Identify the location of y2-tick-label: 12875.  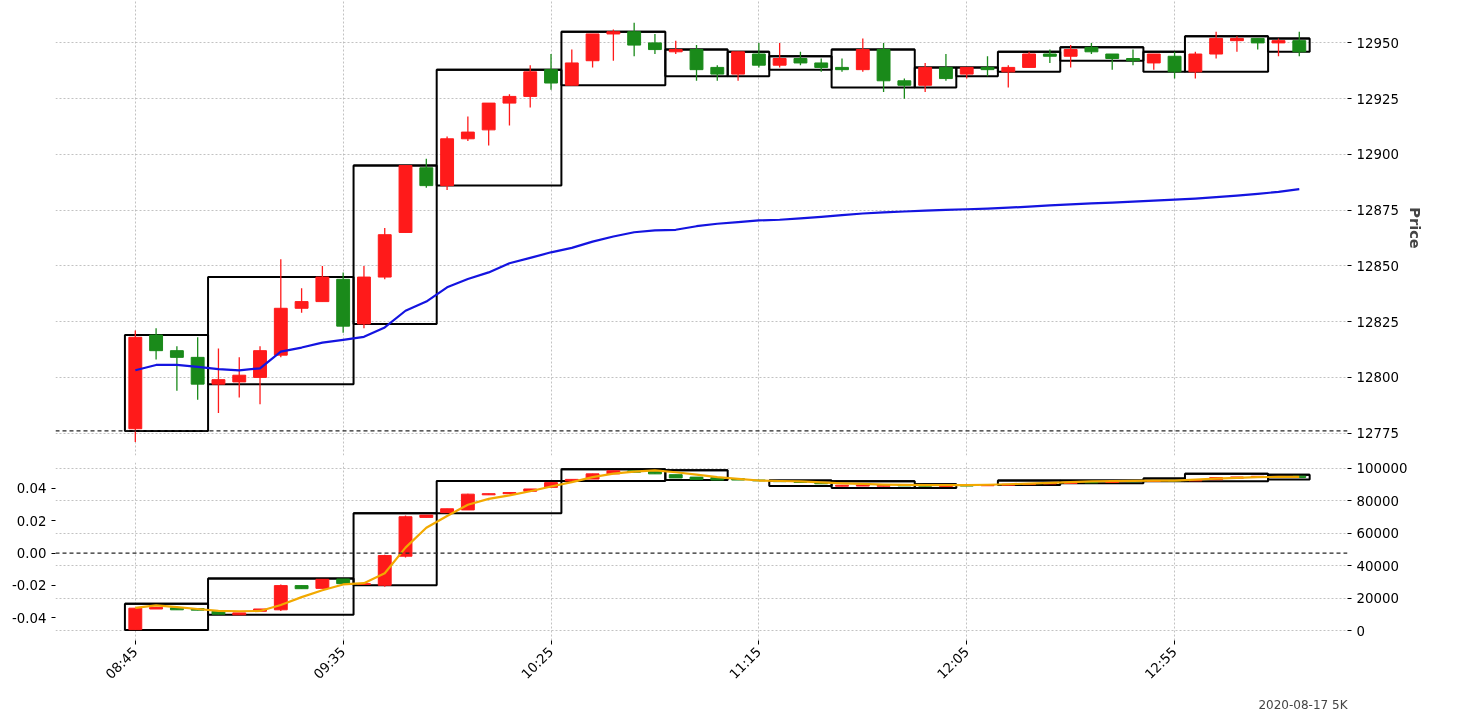
(1377, 211).